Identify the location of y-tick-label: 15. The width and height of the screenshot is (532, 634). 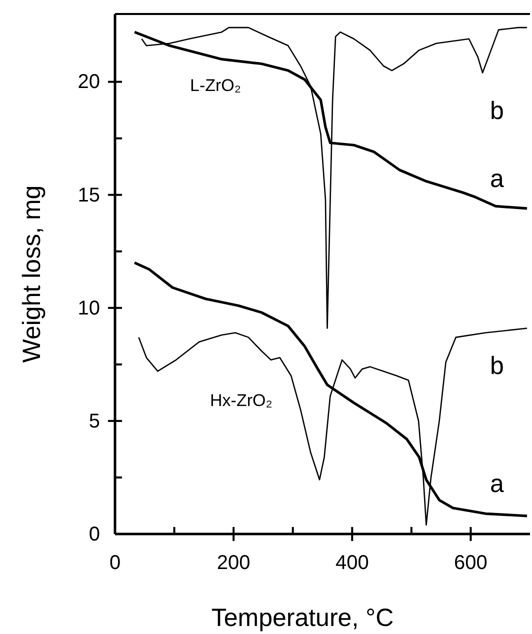
(89, 195).